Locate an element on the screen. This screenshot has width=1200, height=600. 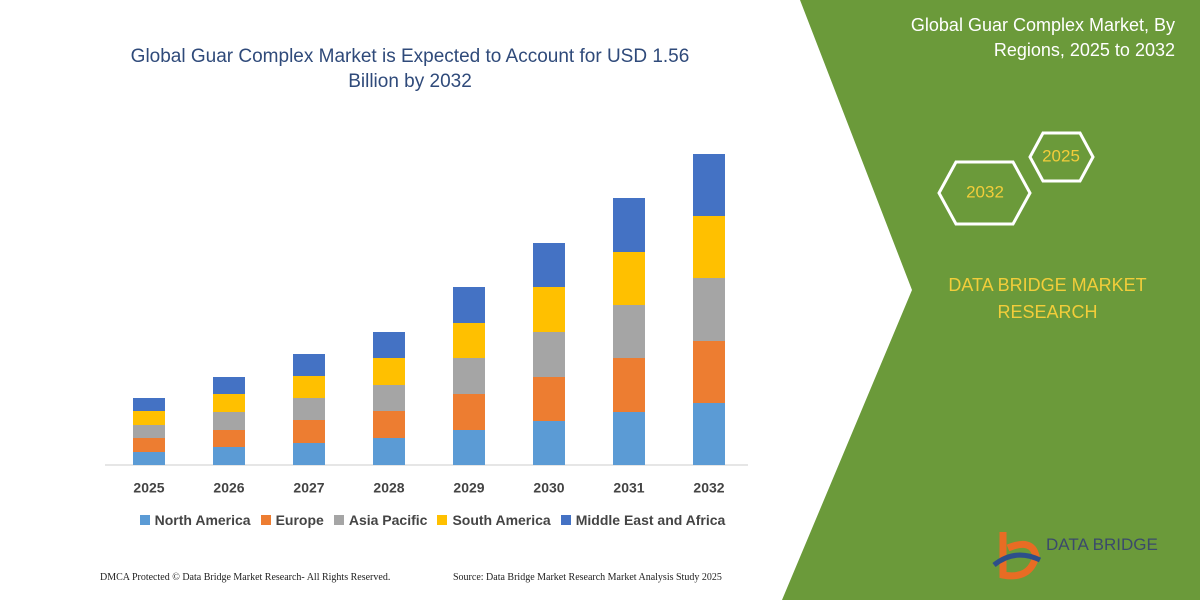
legend-item: Europe is located at coordinates (292, 520).